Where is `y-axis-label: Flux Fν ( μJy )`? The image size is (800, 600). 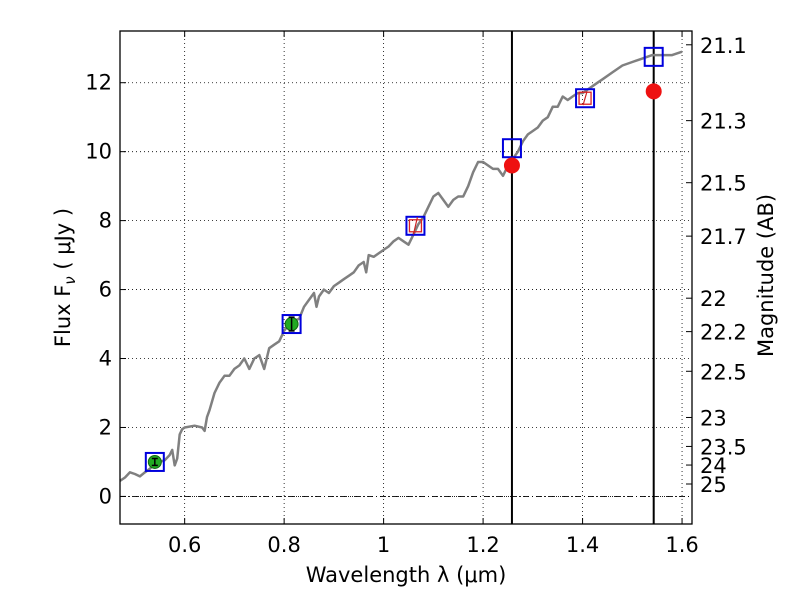
y-axis-label: Flux Fν ( μJy ) is located at coordinates (65, 277).